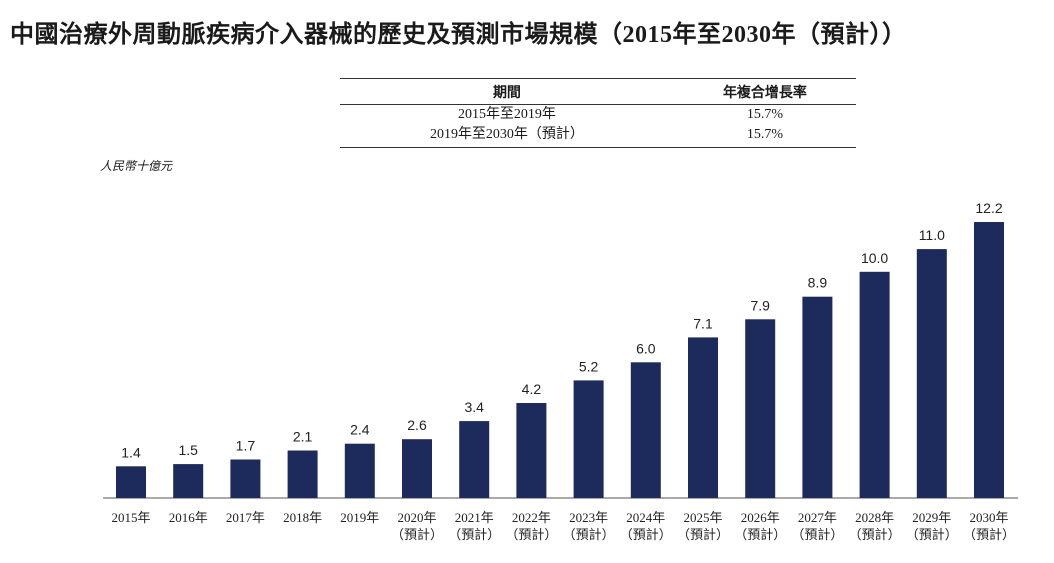 This screenshot has height=563, width=1054. What do you see at coordinates (507, 136) in the screenshot?
I see `cagr-period: 2019年至2030年（預計）` at bounding box center [507, 136].